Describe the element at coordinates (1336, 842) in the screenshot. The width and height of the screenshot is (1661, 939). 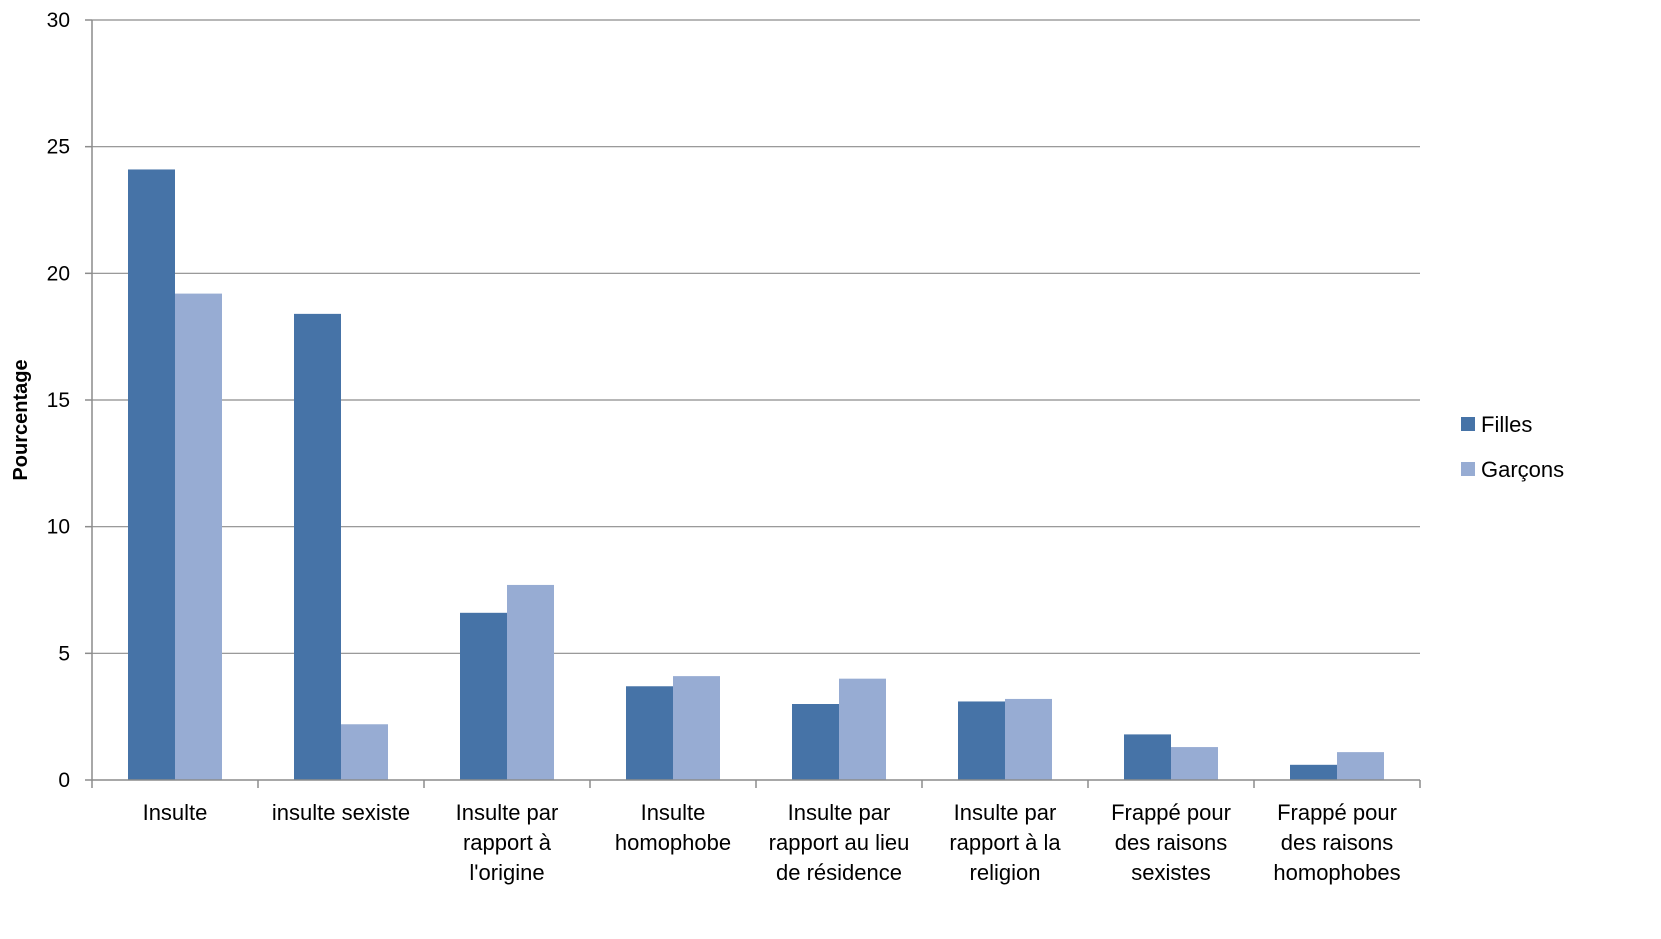
I see `x-category-label: Frappé pour des raisons homophobes` at that location.